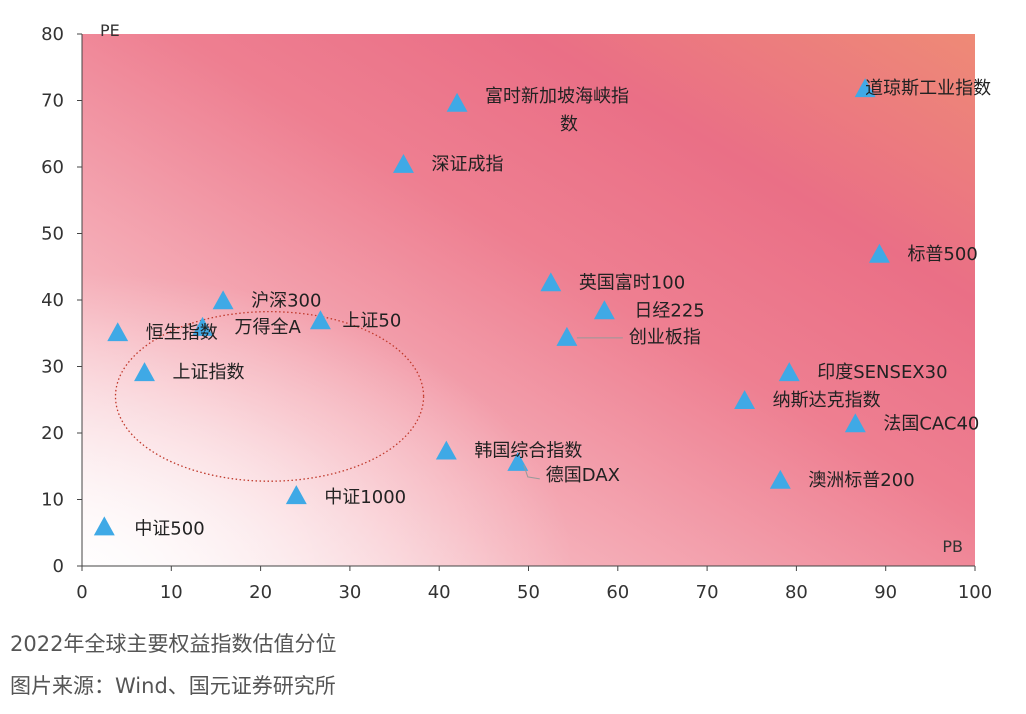  Describe the element at coordinates (827, 400) in the screenshot. I see `data-point-label: 纳斯达克指数` at that location.